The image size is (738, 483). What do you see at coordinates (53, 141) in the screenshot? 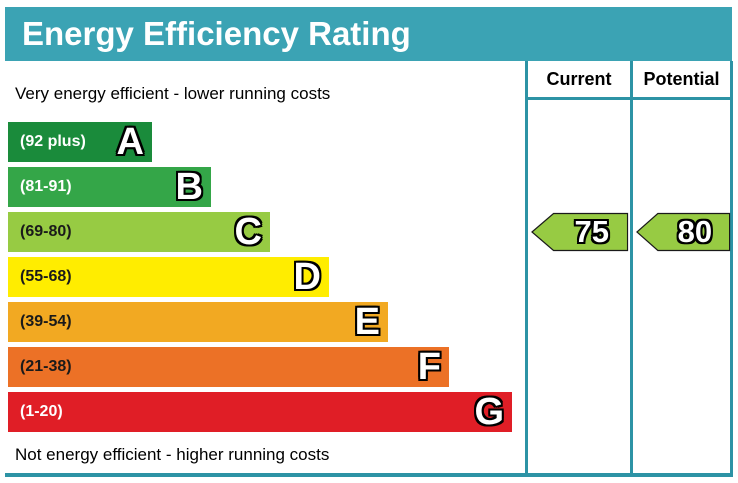
I see `band-a-range-label: (92 plus)` at bounding box center [53, 141].